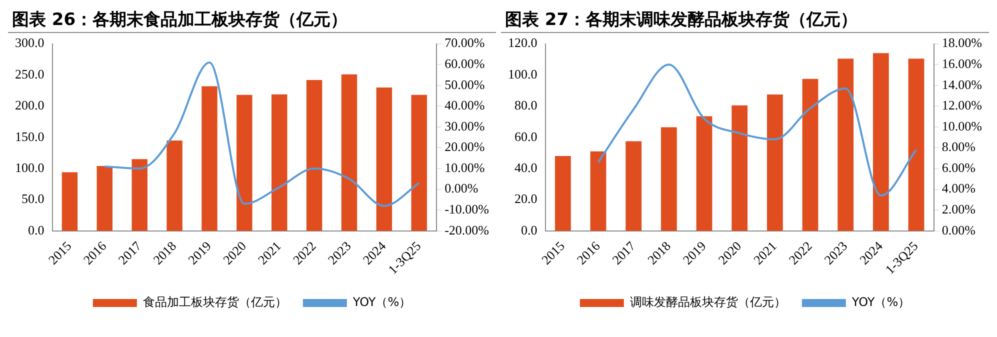 This screenshot has width=997, height=337. I want to click on y2-tick-label: 8.00%, so click(959, 146).